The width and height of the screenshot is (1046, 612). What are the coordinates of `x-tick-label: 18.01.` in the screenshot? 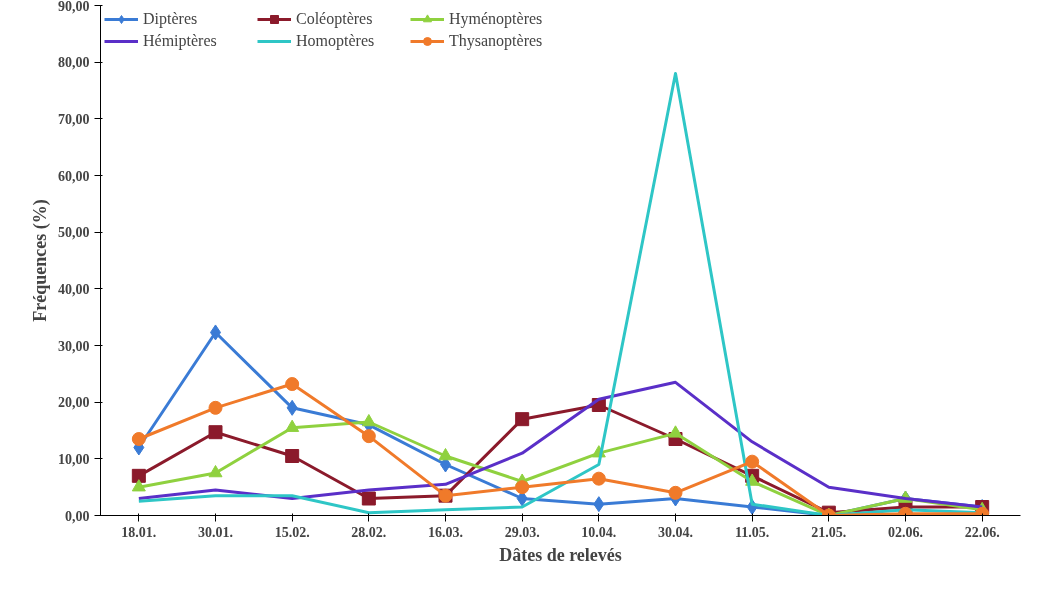 It's located at (139, 532).